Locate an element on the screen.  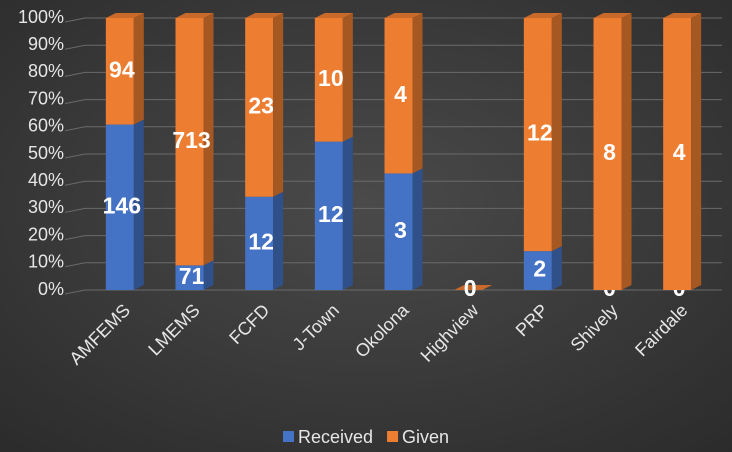
y-tick-label: 90% is located at coordinates (46, 44).